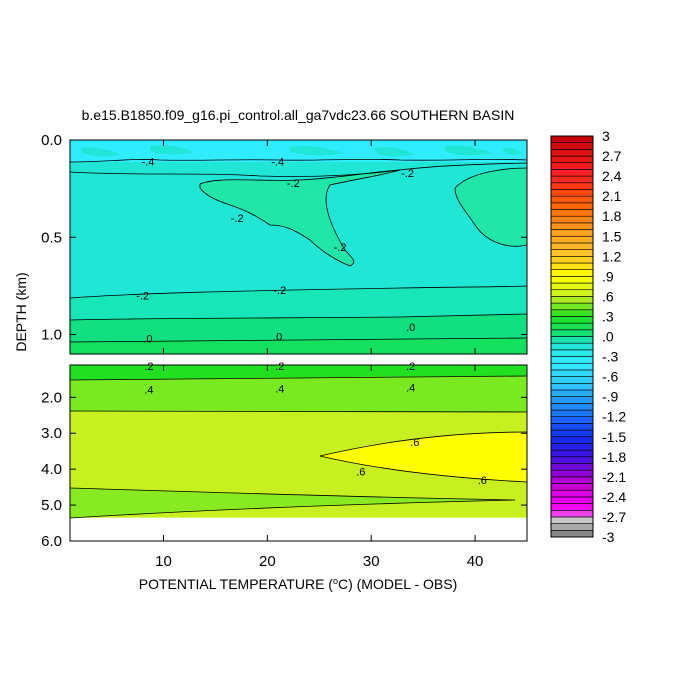 This screenshot has width=700, height=700. Describe the element at coordinates (277, 162) in the screenshot. I see `contour-label: -.4` at that location.